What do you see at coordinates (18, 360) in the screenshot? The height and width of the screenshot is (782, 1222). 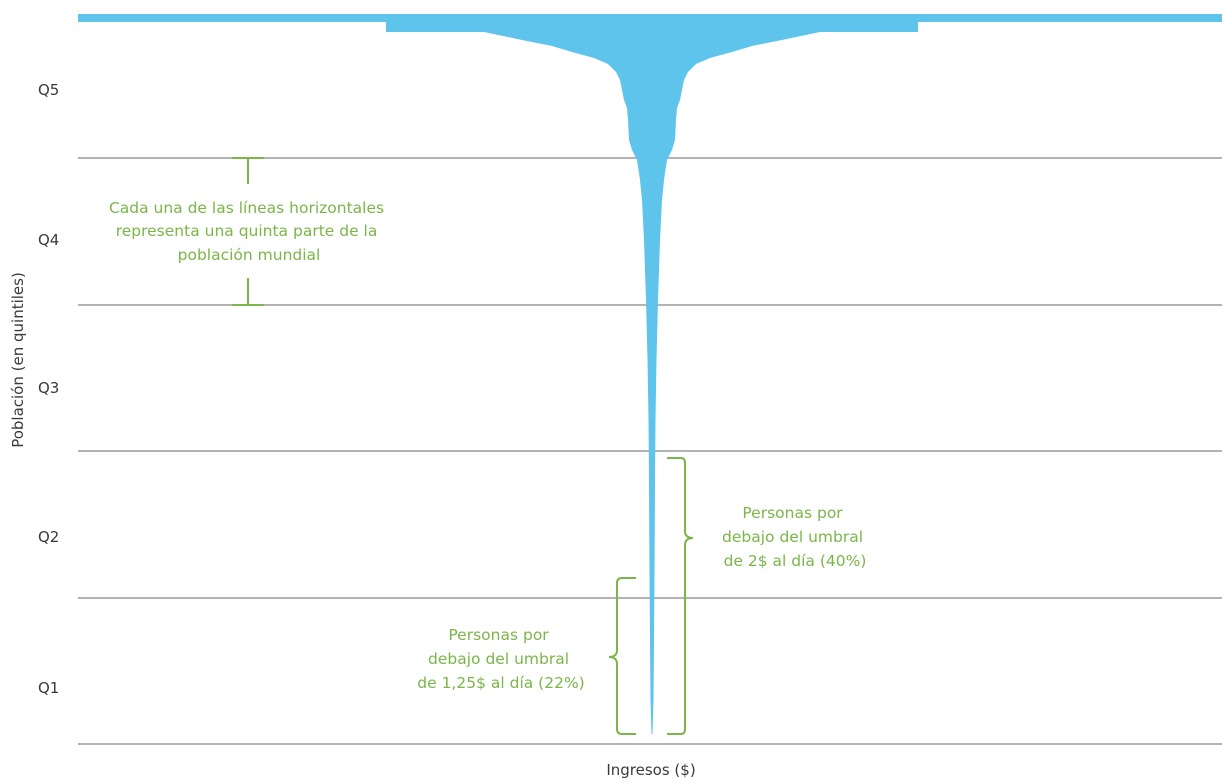 I see `y-axis-label: Población (en quintiles)` at bounding box center [18, 360].